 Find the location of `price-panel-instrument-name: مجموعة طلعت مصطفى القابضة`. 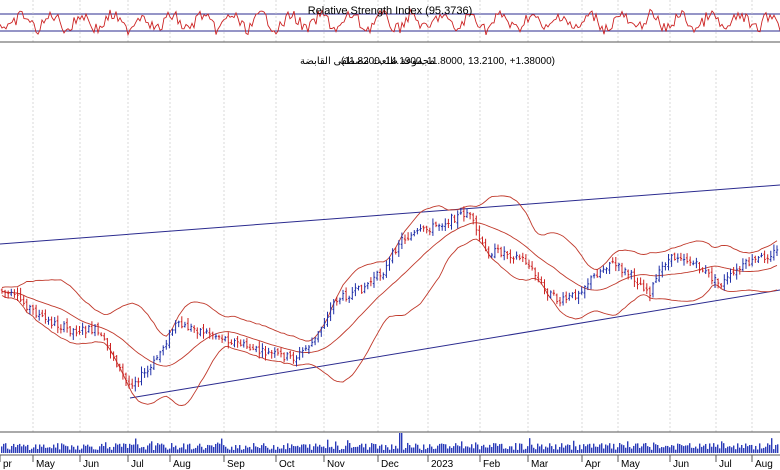

price-panel-instrument-name: مجموعة طلعت مصطفى القابضة is located at coordinates (367, 61).